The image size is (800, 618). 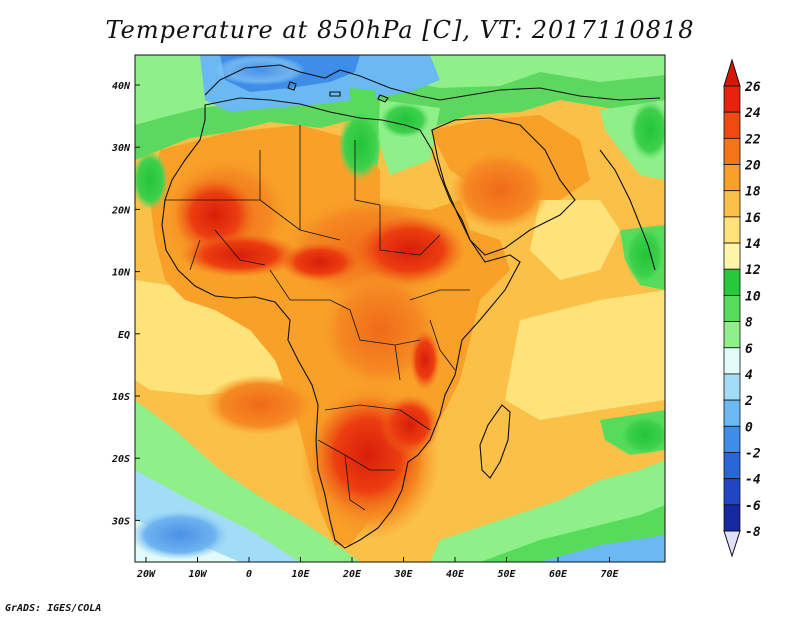 I want to click on colorbar-label: 14, so click(x=753, y=244).